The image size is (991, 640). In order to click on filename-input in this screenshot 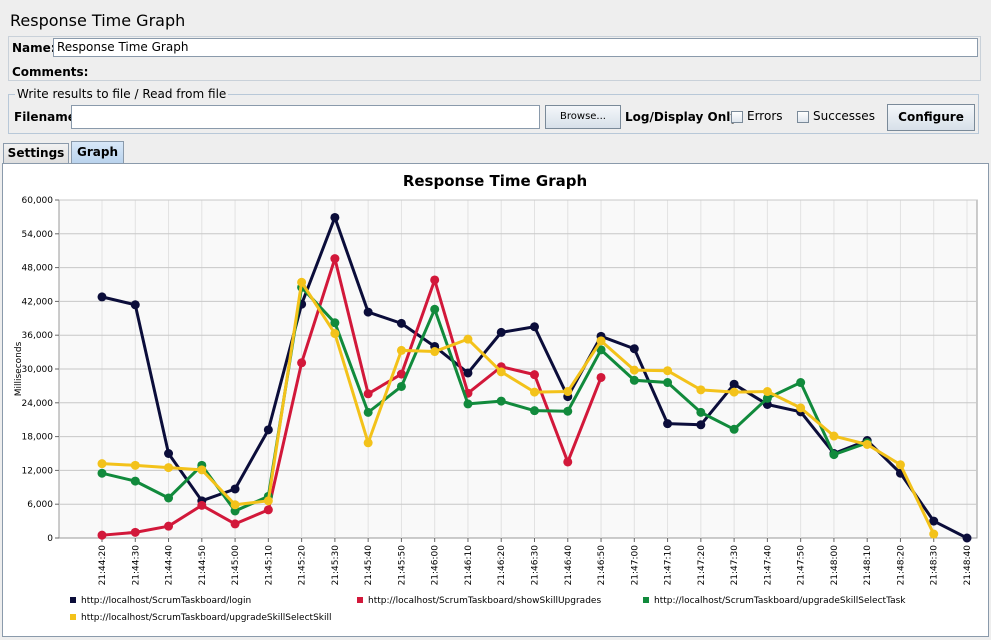, I will do `click(305, 117)`.